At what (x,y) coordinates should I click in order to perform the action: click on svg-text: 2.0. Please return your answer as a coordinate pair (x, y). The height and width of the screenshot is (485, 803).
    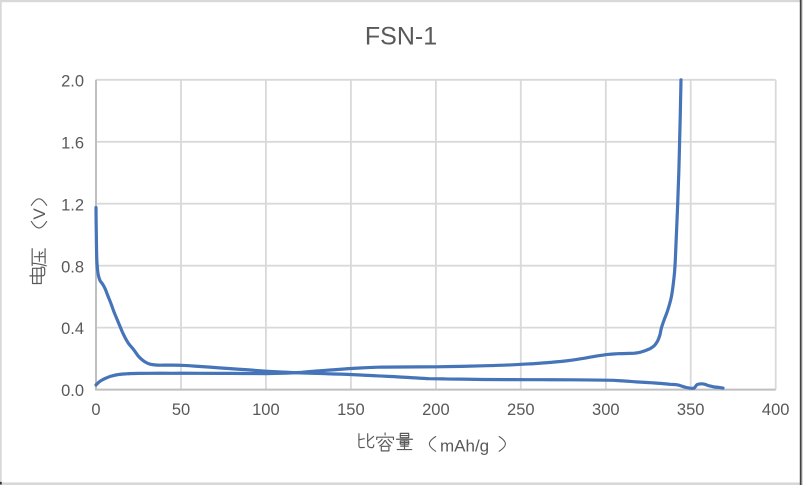
    Looking at the image, I should click on (72, 81).